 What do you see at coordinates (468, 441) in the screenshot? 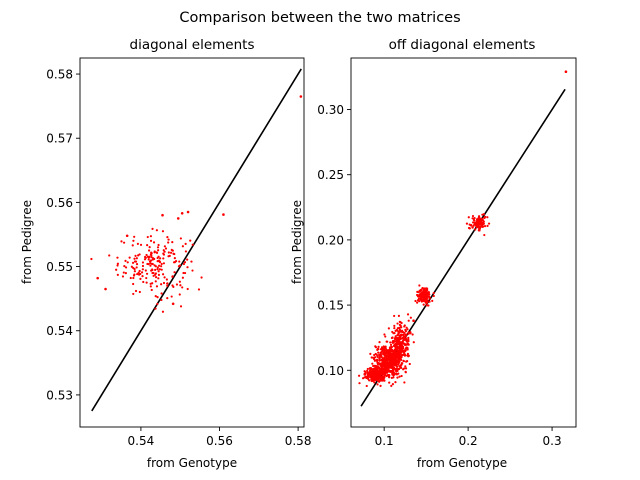
I see `x-tick-label: 0.2` at bounding box center [468, 441].